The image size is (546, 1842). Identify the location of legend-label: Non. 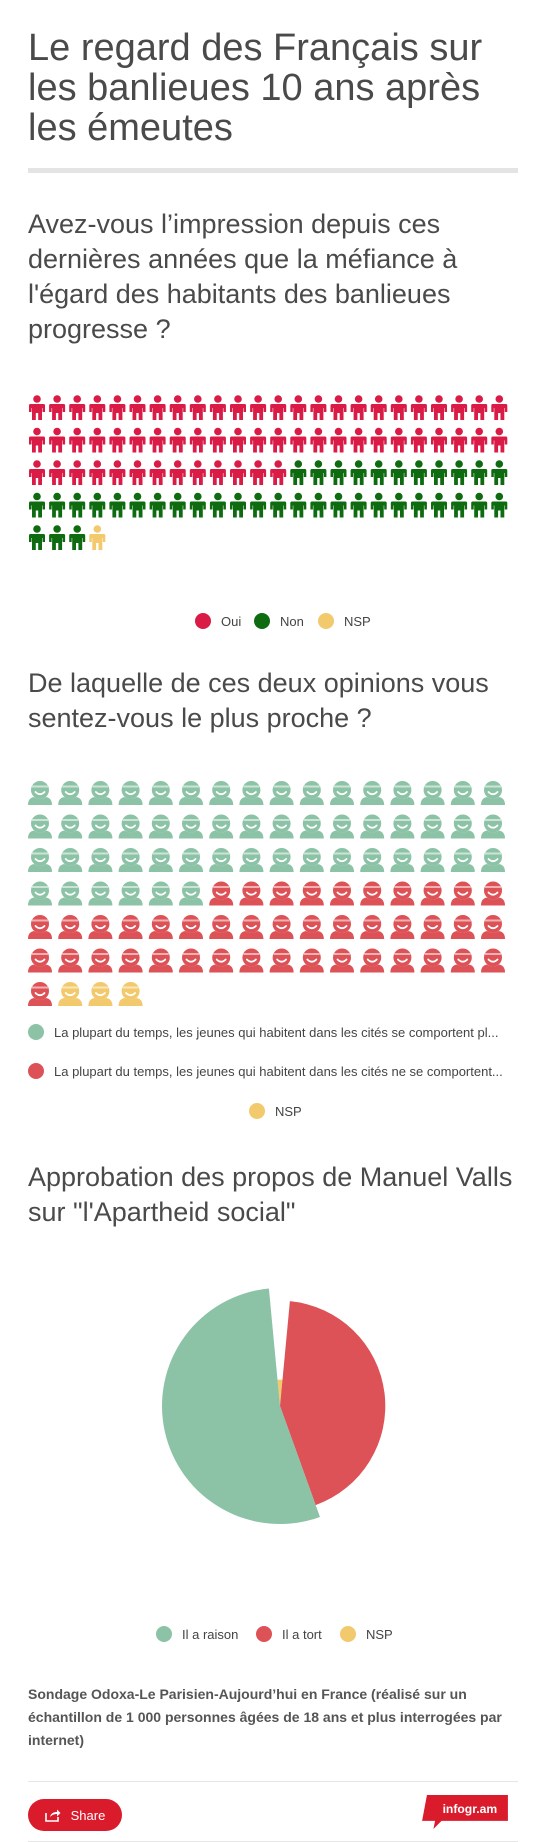
(292, 621).